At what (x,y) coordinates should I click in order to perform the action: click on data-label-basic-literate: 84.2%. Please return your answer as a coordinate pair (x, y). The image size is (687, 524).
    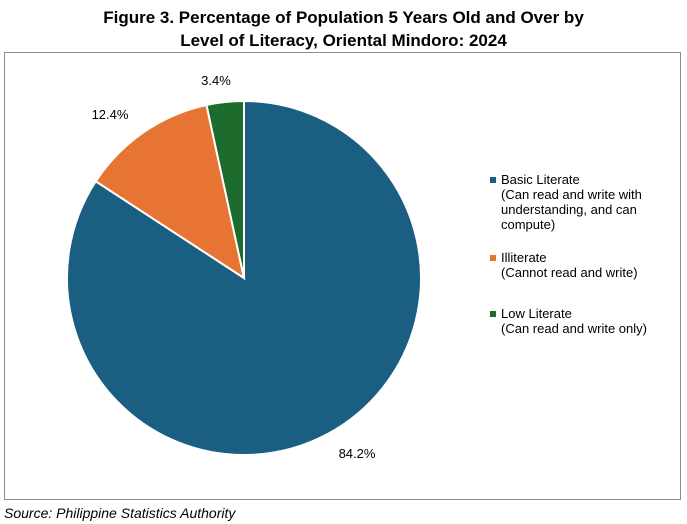
    Looking at the image, I should click on (357, 453).